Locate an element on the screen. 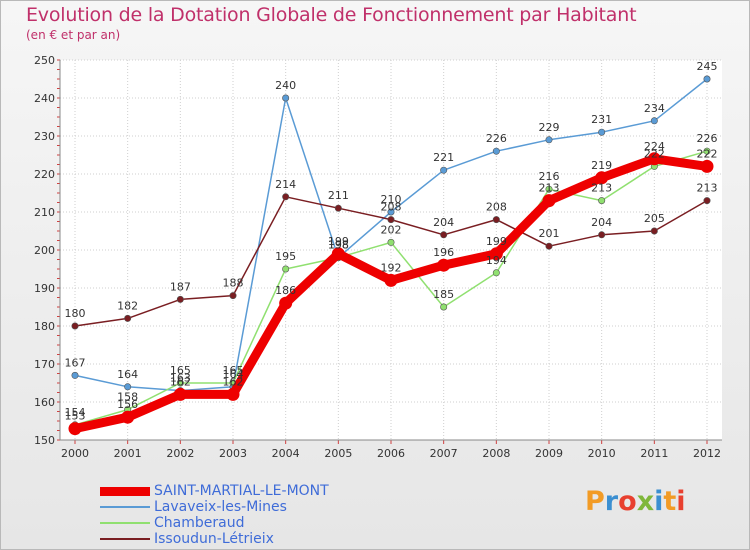 The image size is (750, 550). x-tick-label: 2011 is located at coordinates (654, 453).